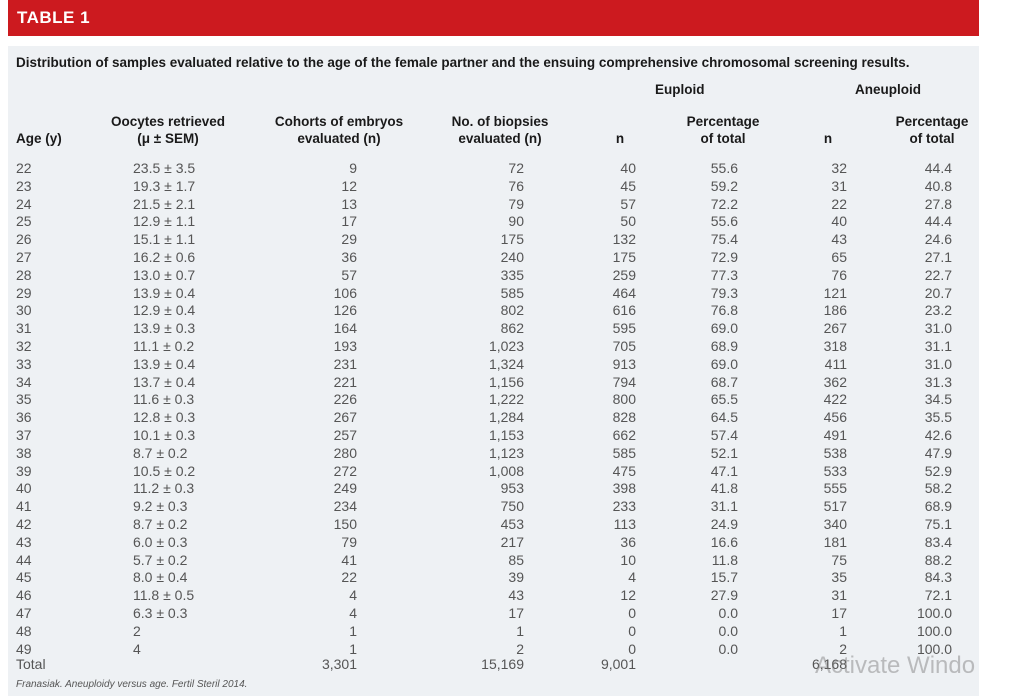 This screenshot has height=696, width=1009. I want to click on cell-cohorts: 41, so click(349, 559).